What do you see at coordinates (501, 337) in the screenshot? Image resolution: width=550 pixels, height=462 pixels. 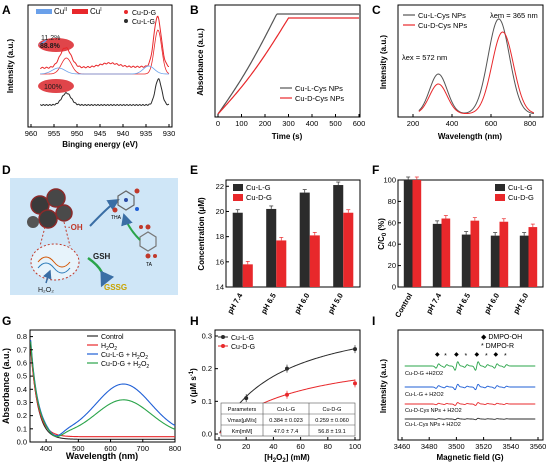 I see `legend-i-dmpo-oh: ◆ DMPO-OH` at bounding box center [501, 337].